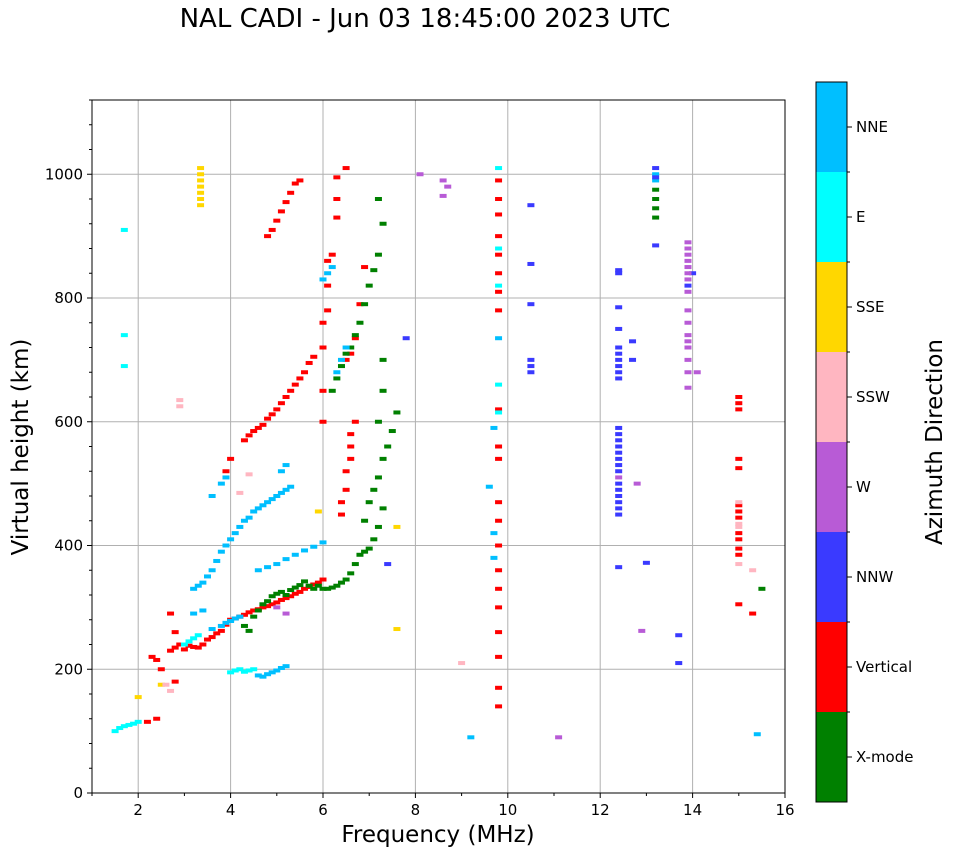  What do you see at coordinates (323, 810) in the screenshot?
I see `x-tick-label: 6` at bounding box center [323, 810].